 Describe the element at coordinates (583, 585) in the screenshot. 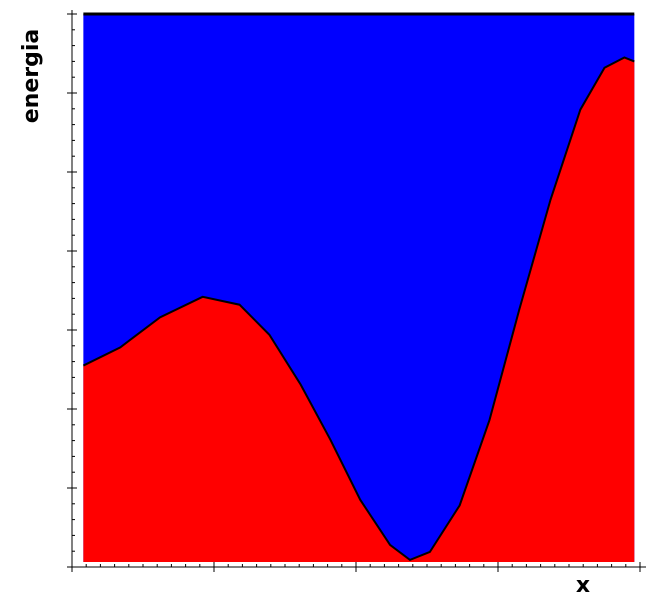

I see `x-axis-label: x` at that location.